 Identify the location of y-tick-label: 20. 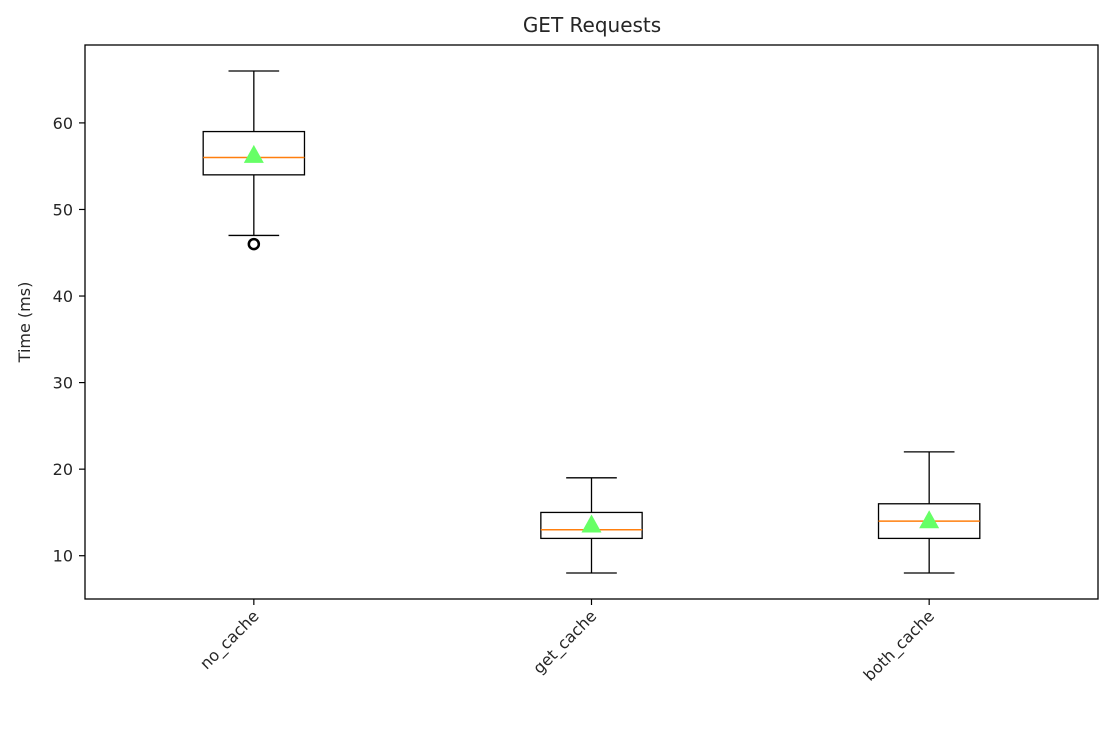
(63, 469).